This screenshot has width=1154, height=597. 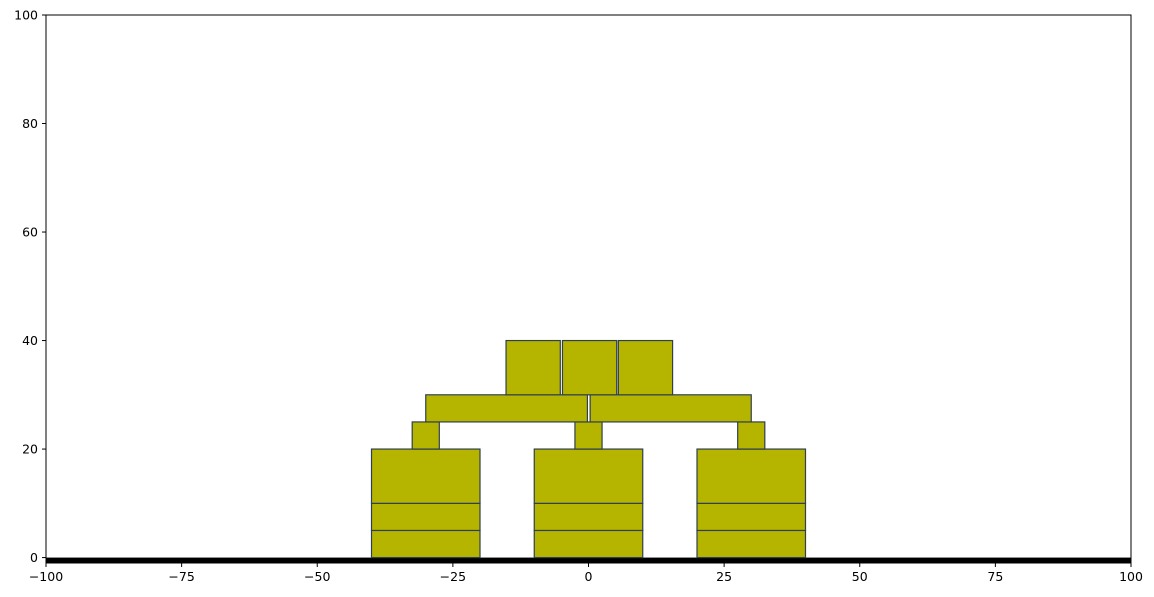 I want to click on y-tick-label: 80, so click(x=30, y=123).